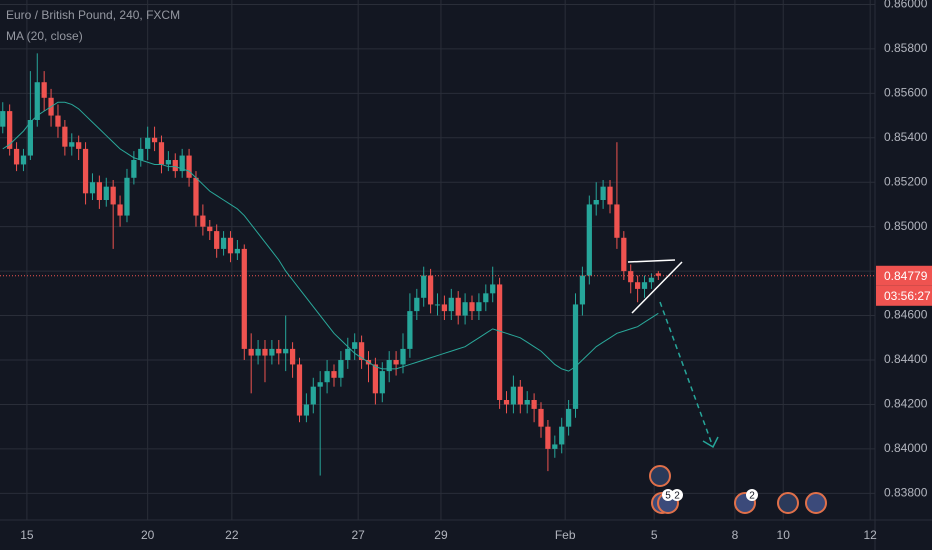  I want to click on x-tick-label: Feb, so click(565, 535).